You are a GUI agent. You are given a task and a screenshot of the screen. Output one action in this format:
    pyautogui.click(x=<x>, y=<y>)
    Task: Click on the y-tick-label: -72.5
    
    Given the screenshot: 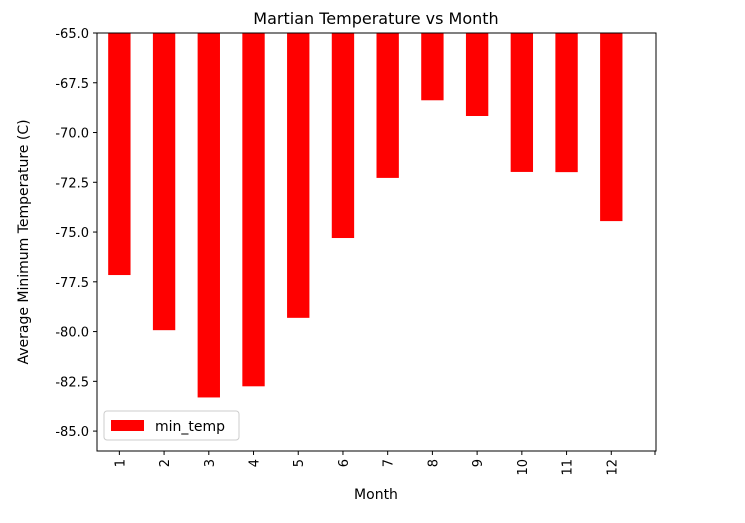 What is the action you would take?
    pyautogui.click(x=72, y=183)
    